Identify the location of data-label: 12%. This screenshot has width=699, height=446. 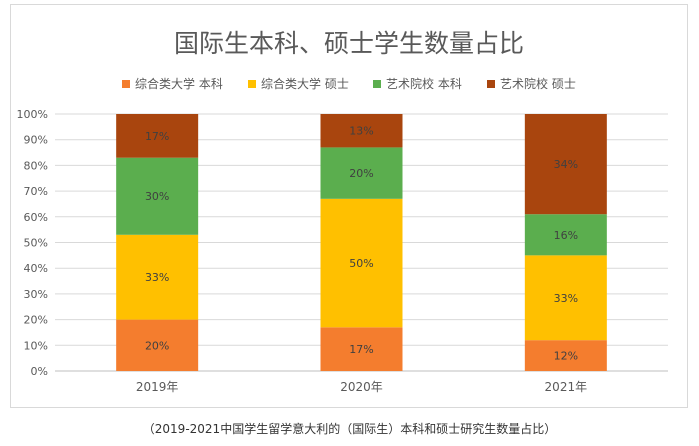
(566, 356).